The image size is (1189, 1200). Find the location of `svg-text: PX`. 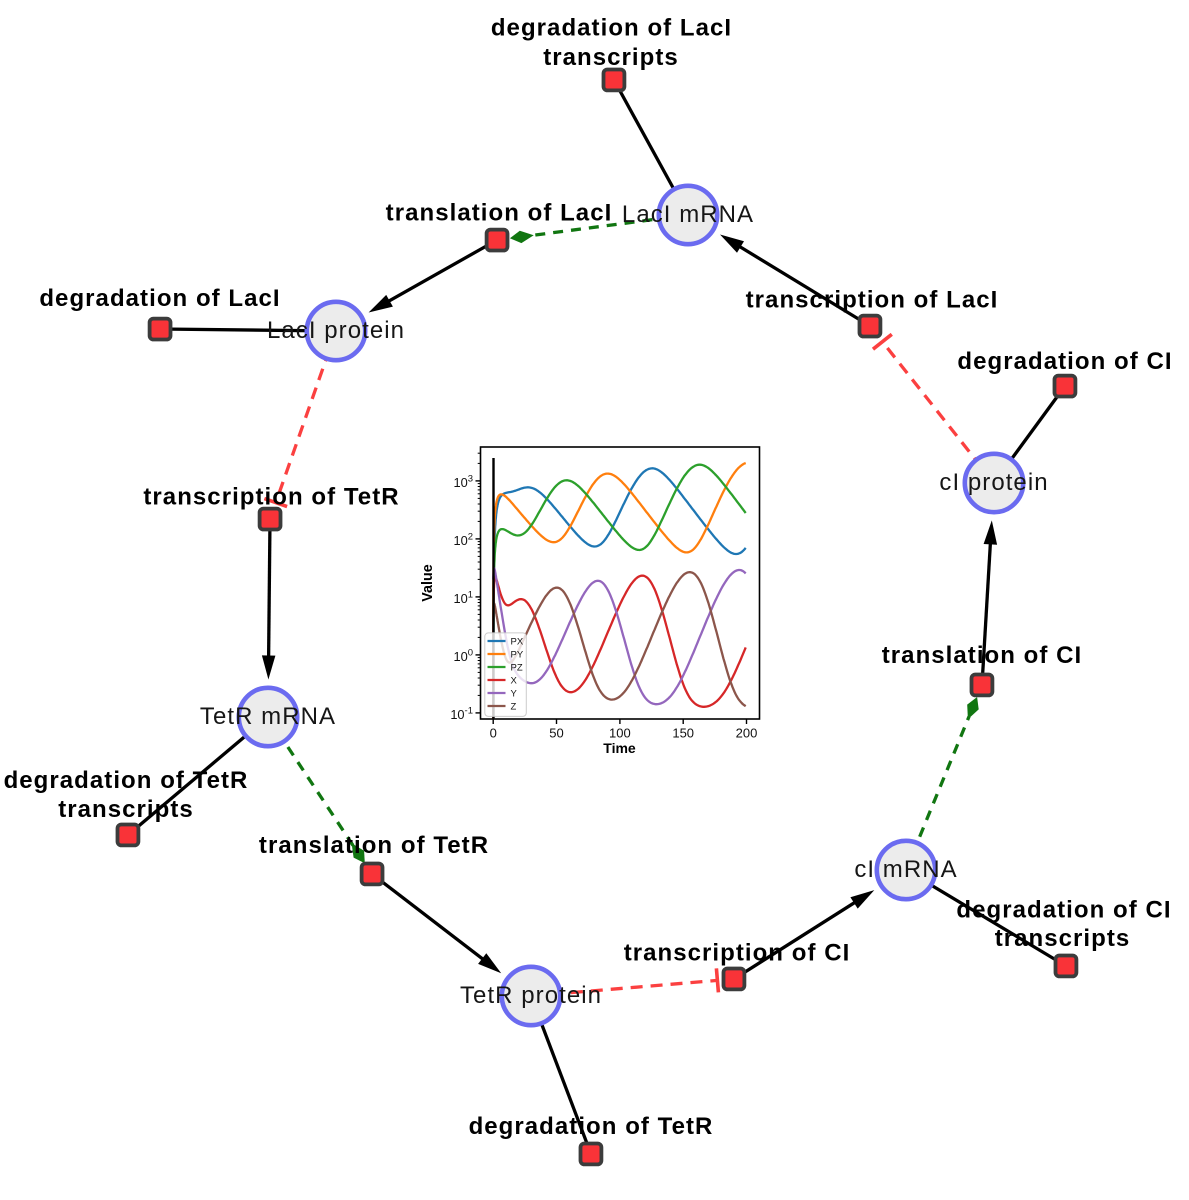

svg-text: PX is located at coordinates (517, 641).